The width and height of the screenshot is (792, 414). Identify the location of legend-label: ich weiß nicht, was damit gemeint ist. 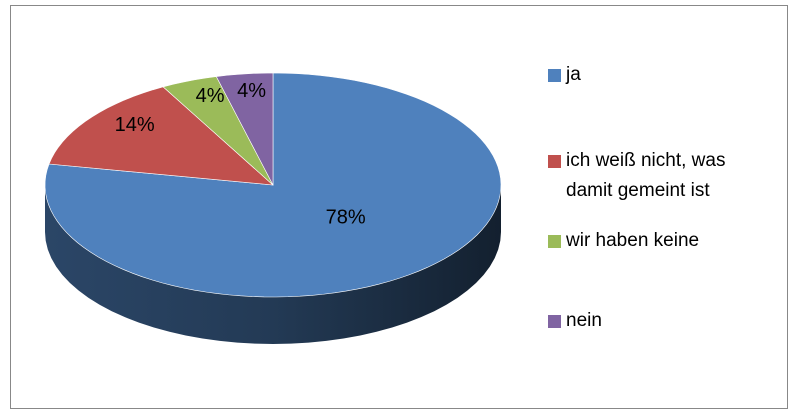
(646, 175).